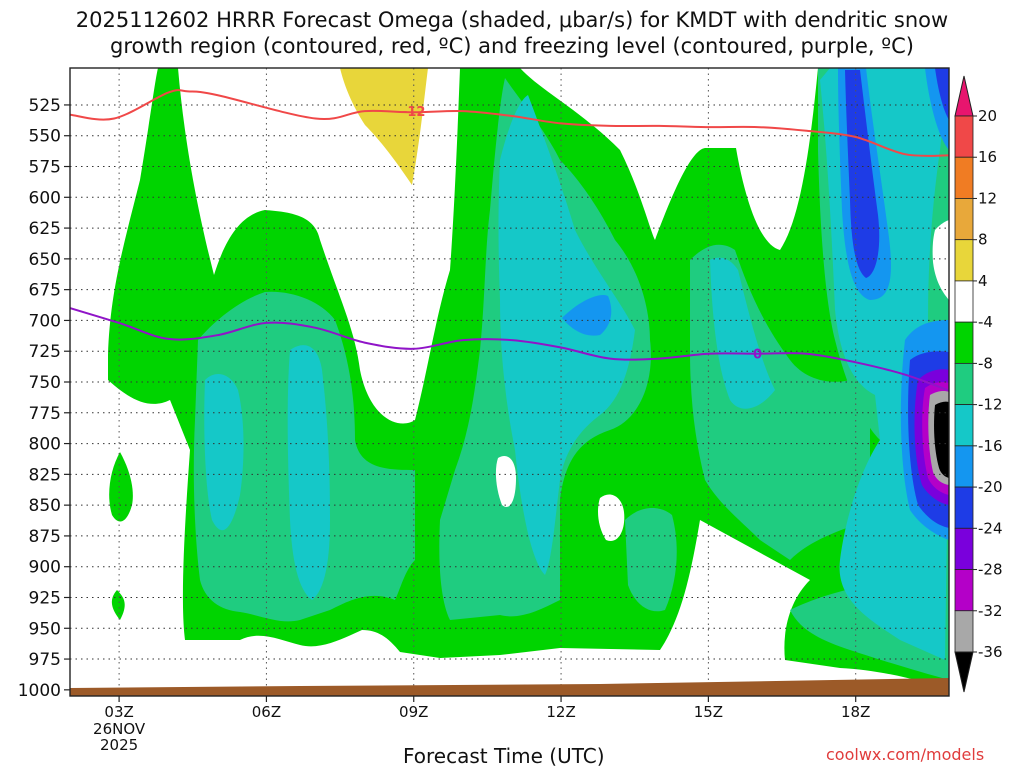 Image resolution: width=1024 pixels, height=768 pixels. I want to click on colorbar-label-5: -4, so click(985, 322).